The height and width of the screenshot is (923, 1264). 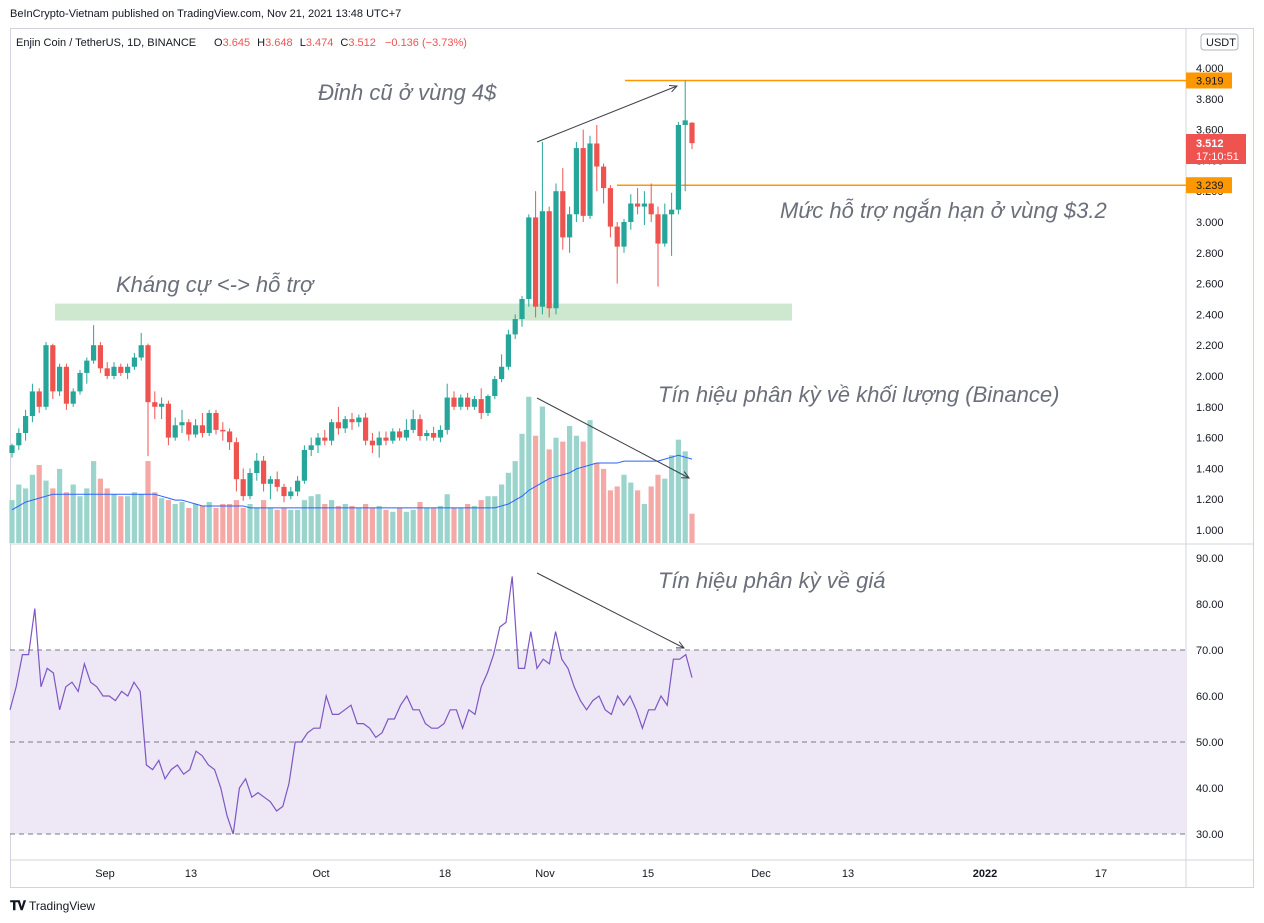 I want to click on time-tick-label: Oct, so click(x=320, y=874).